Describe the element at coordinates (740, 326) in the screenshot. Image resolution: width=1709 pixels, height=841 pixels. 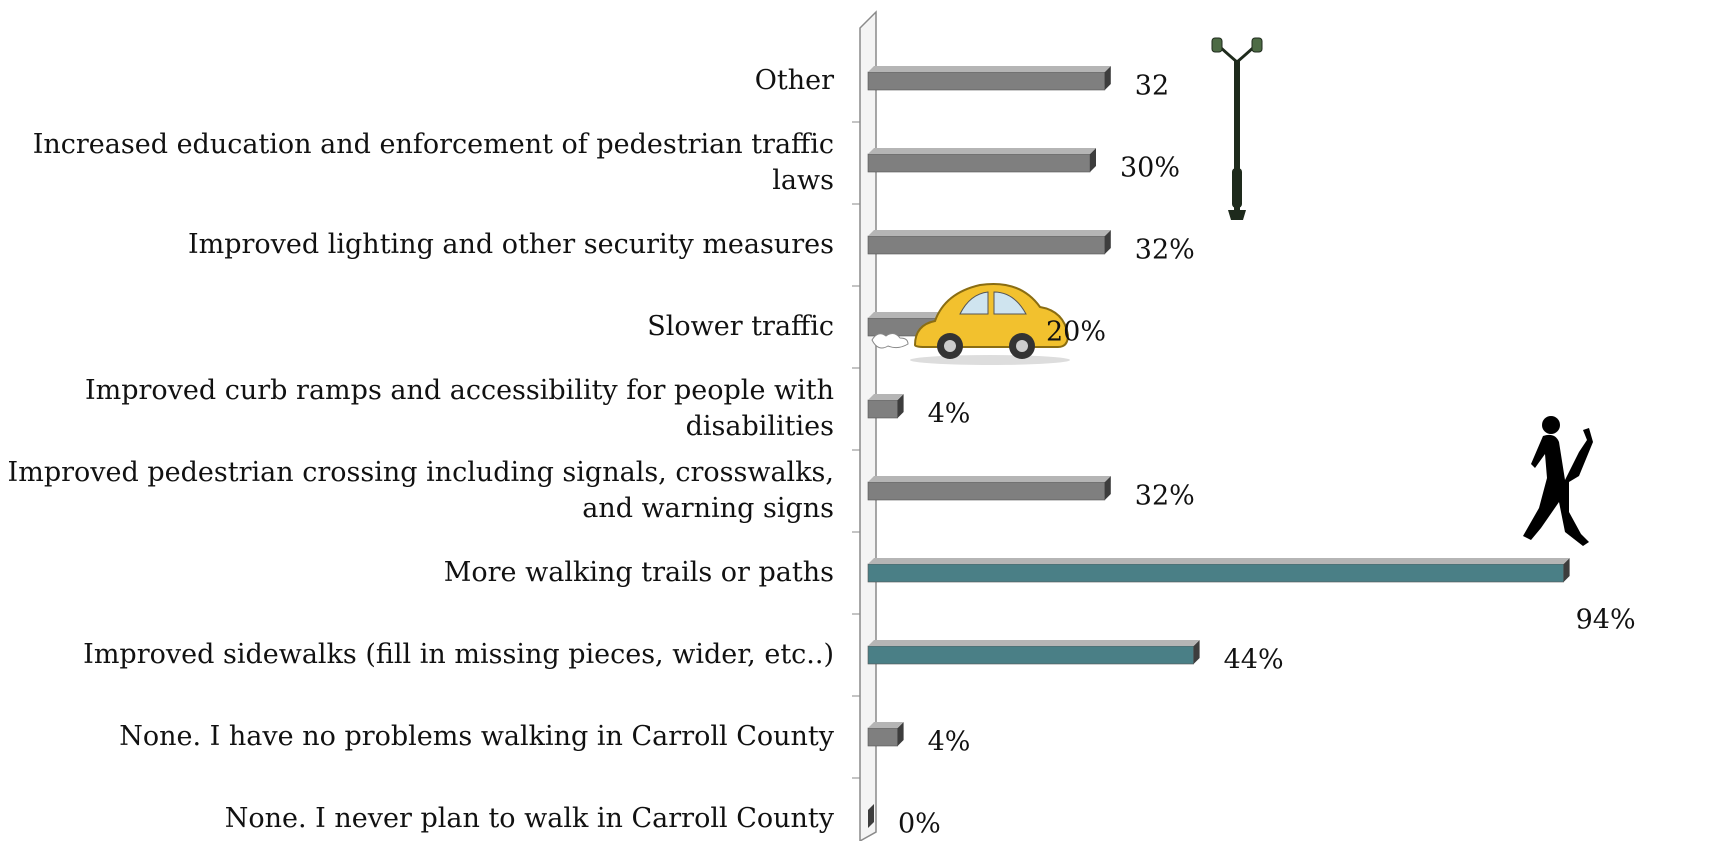
I see `category-label: Slower traffic` at that location.